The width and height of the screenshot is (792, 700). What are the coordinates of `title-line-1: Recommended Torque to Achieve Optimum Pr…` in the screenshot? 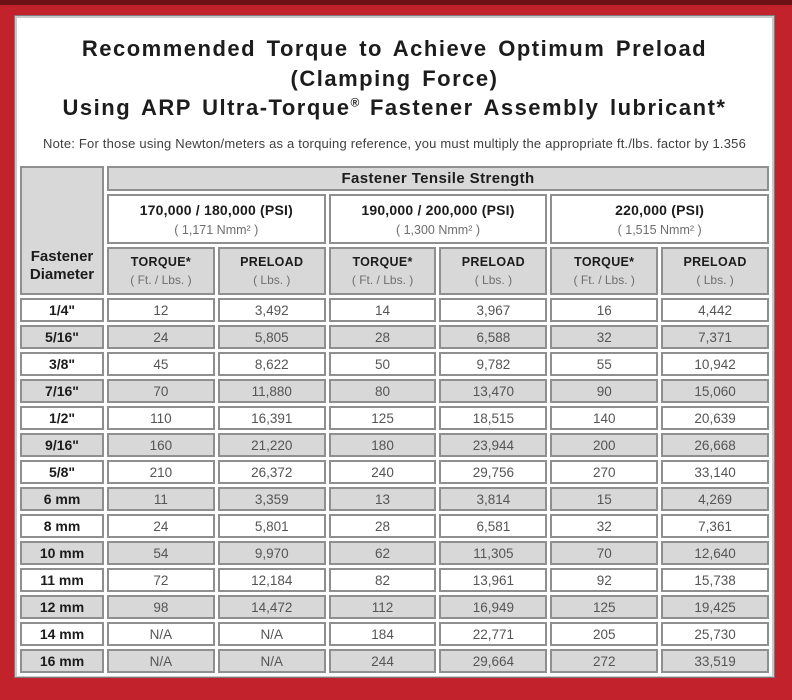 It's located at (394, 63).